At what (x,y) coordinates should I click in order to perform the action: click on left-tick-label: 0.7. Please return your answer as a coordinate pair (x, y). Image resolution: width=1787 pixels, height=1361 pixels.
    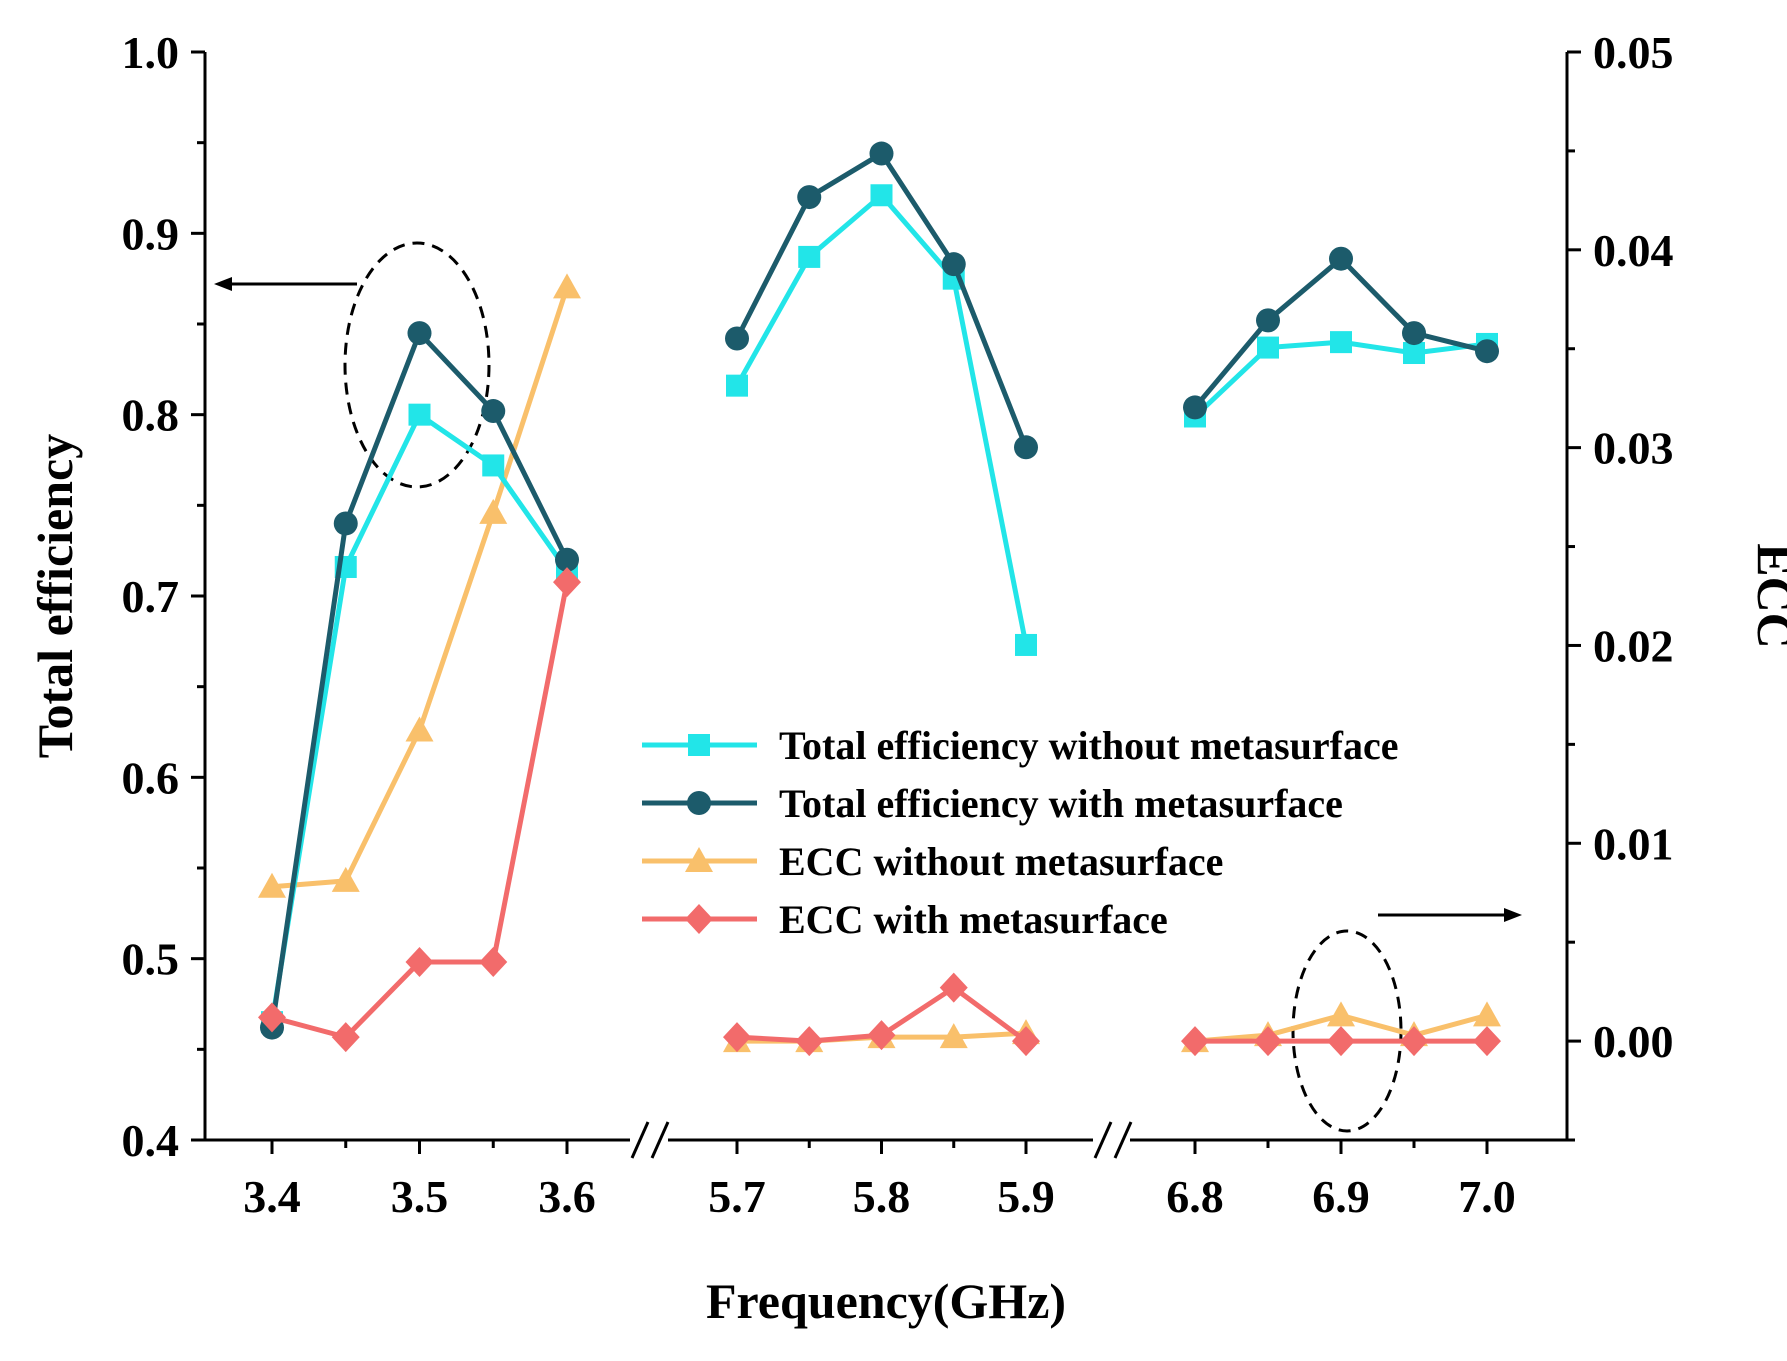
    Looking at the image, I should click on (151, 596).